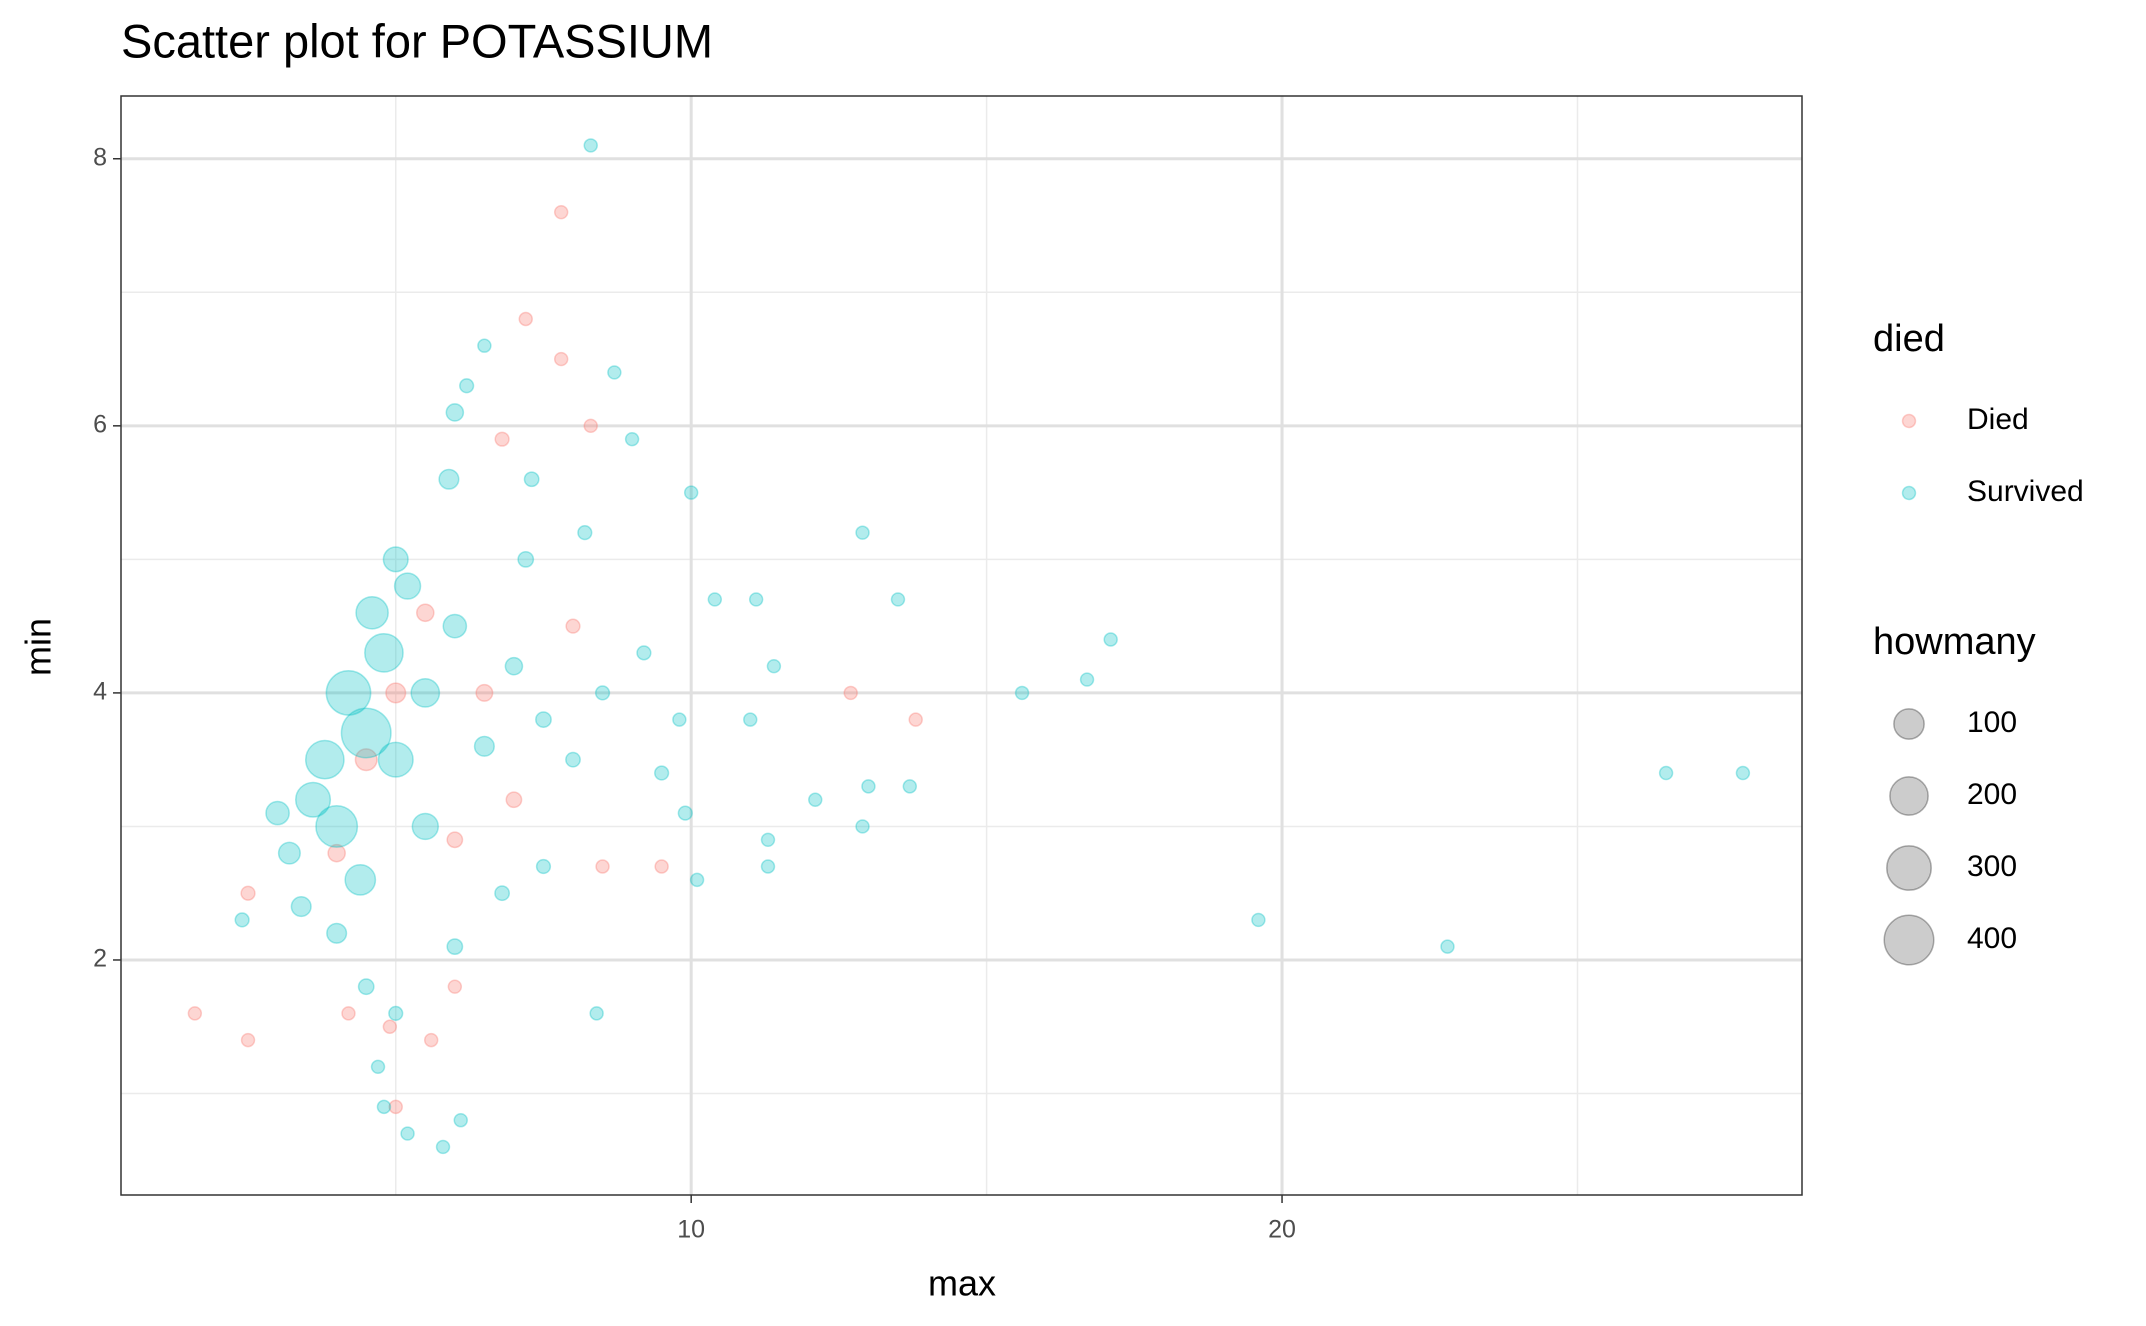 The image size is (2146, 1326). Describe the element at coordinates (417, 40) in the screenshot. I see `chart-title: Scatter plot for POTASSIUM` at that location.